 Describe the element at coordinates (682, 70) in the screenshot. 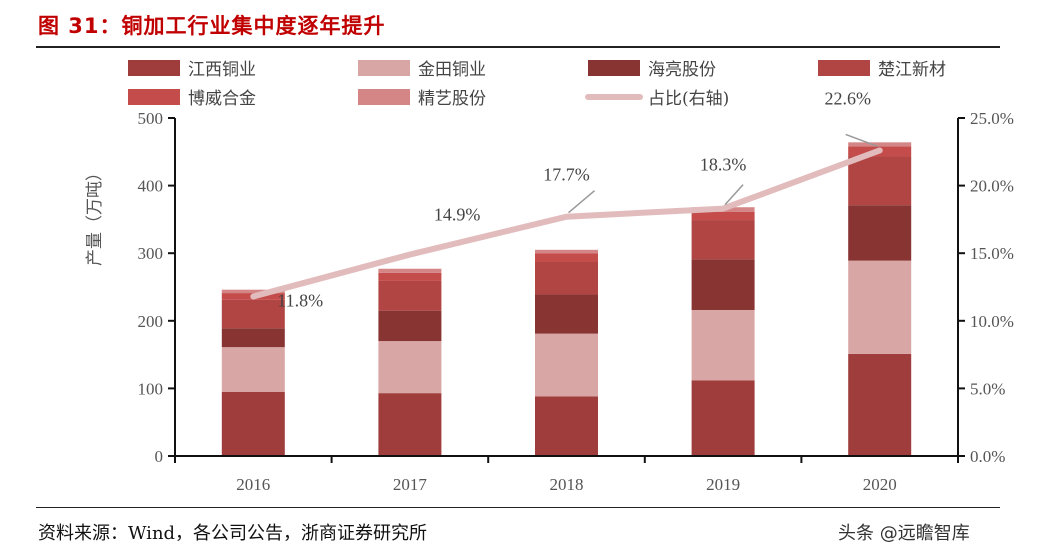

I see `legend-label-3: 海亮股份` at that location.